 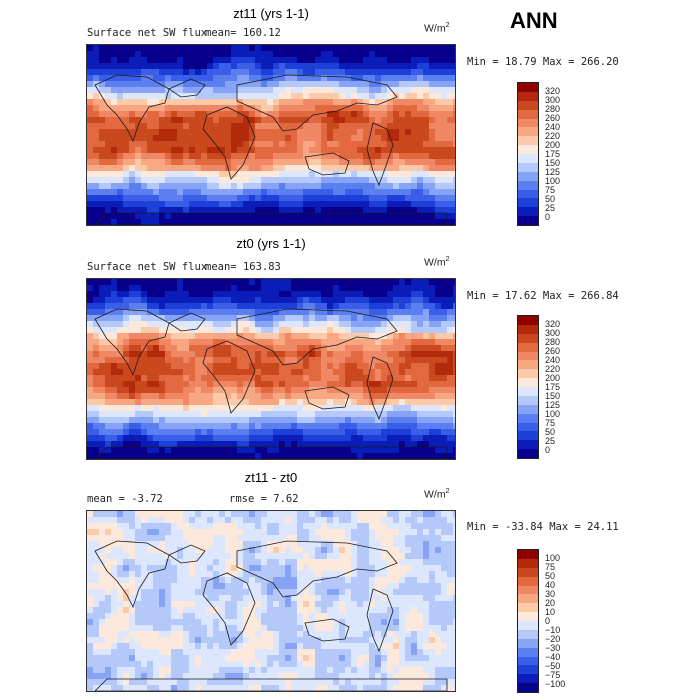 I want to click on coastline, so click(x=132, y=108).